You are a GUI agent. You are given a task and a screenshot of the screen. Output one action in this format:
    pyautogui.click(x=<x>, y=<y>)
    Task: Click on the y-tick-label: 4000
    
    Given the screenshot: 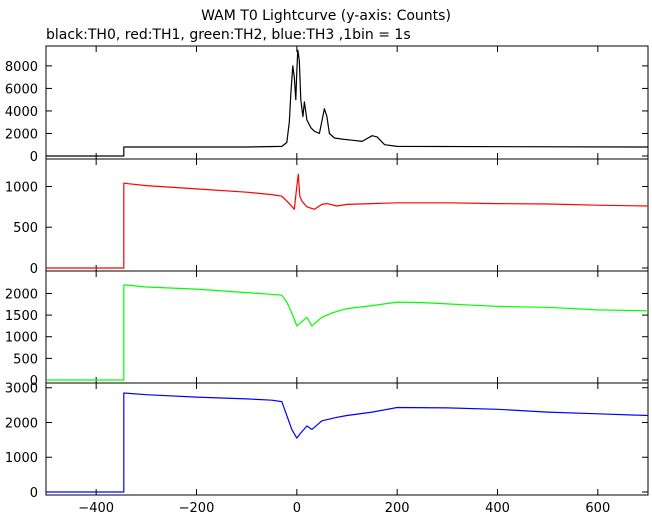 What is the action you would take?
    pyautogui.click(x=21, y=112)
    